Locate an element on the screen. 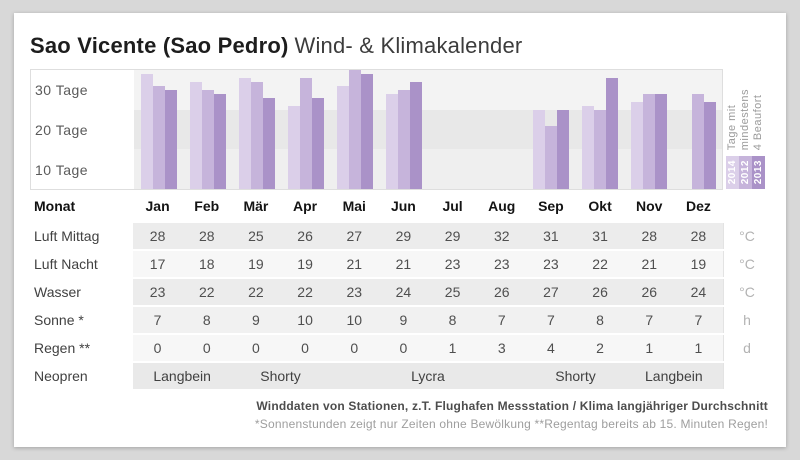 Image resolution: width=800 pixels, height=460 pixels. row-label-monat: Monat is located at coordinates (55, 206).